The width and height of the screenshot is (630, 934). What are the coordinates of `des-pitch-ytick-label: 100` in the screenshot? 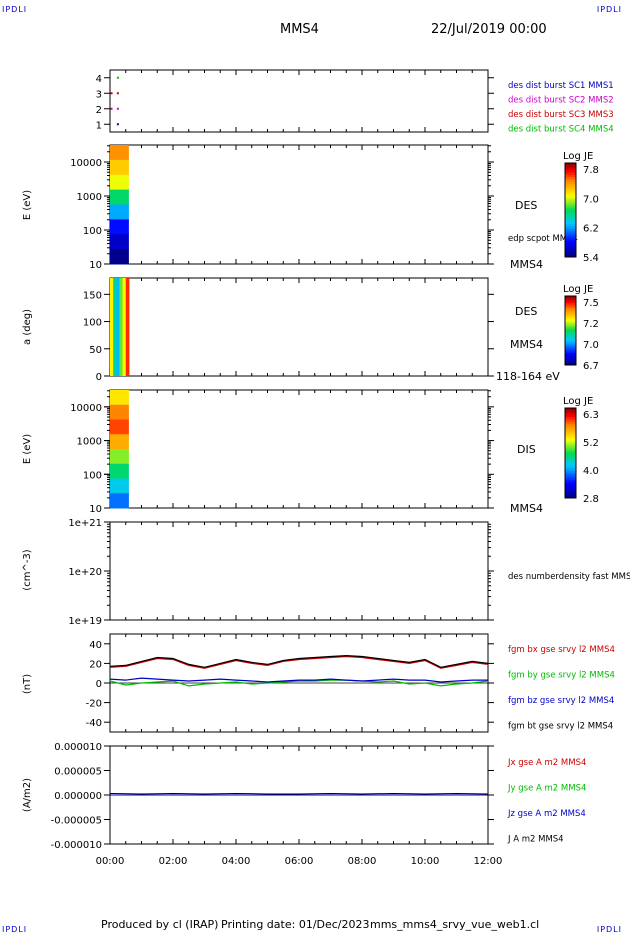 It's located at (92, 323).